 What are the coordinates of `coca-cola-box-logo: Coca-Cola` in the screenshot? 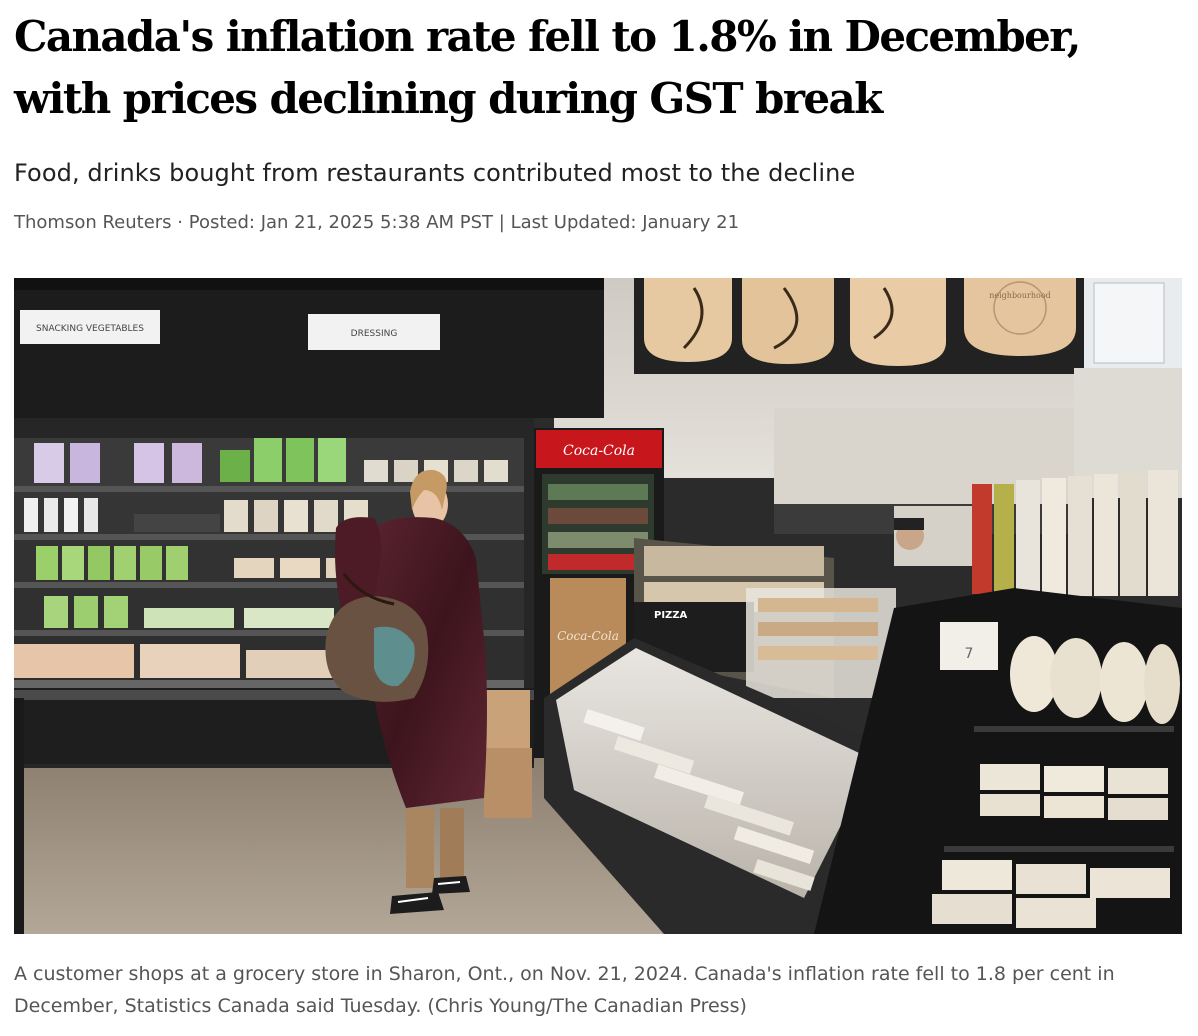 It's located at (588, 636).